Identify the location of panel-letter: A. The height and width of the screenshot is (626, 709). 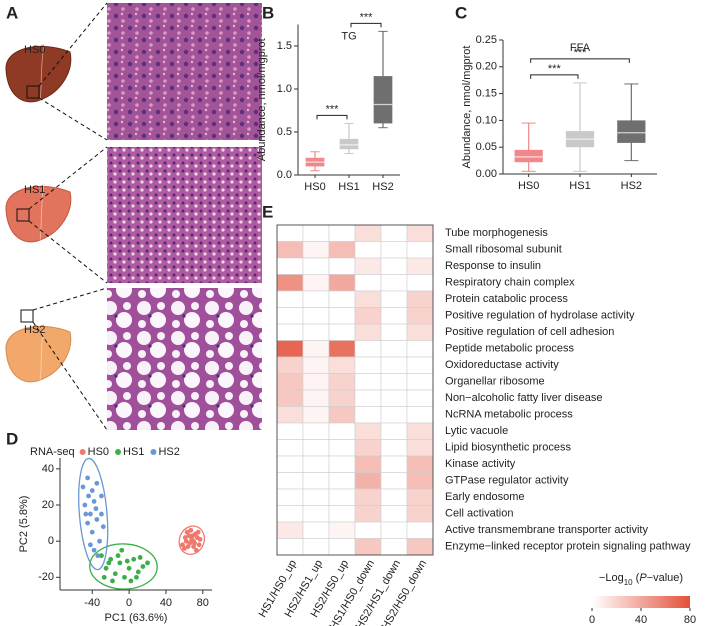
(12, 12).